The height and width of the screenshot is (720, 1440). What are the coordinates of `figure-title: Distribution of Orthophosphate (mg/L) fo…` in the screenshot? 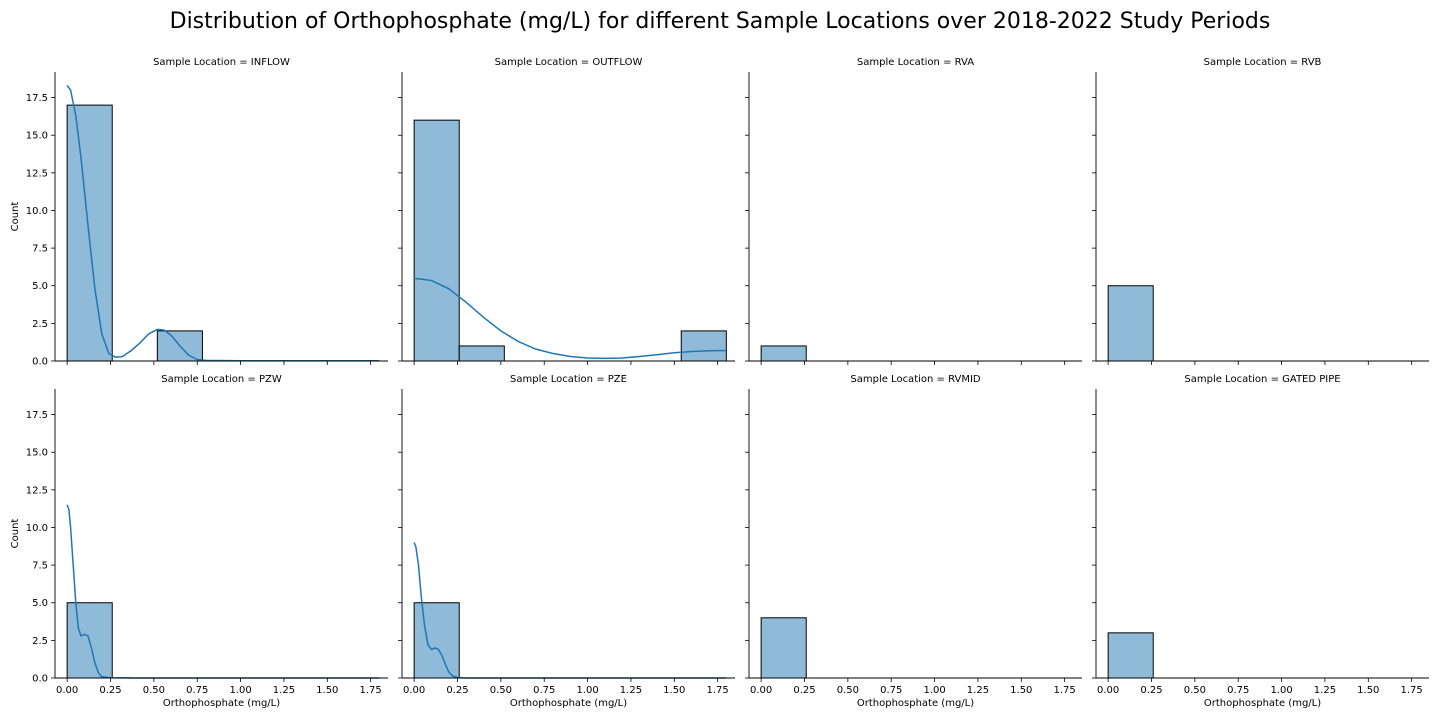 It's located at (720, 21).